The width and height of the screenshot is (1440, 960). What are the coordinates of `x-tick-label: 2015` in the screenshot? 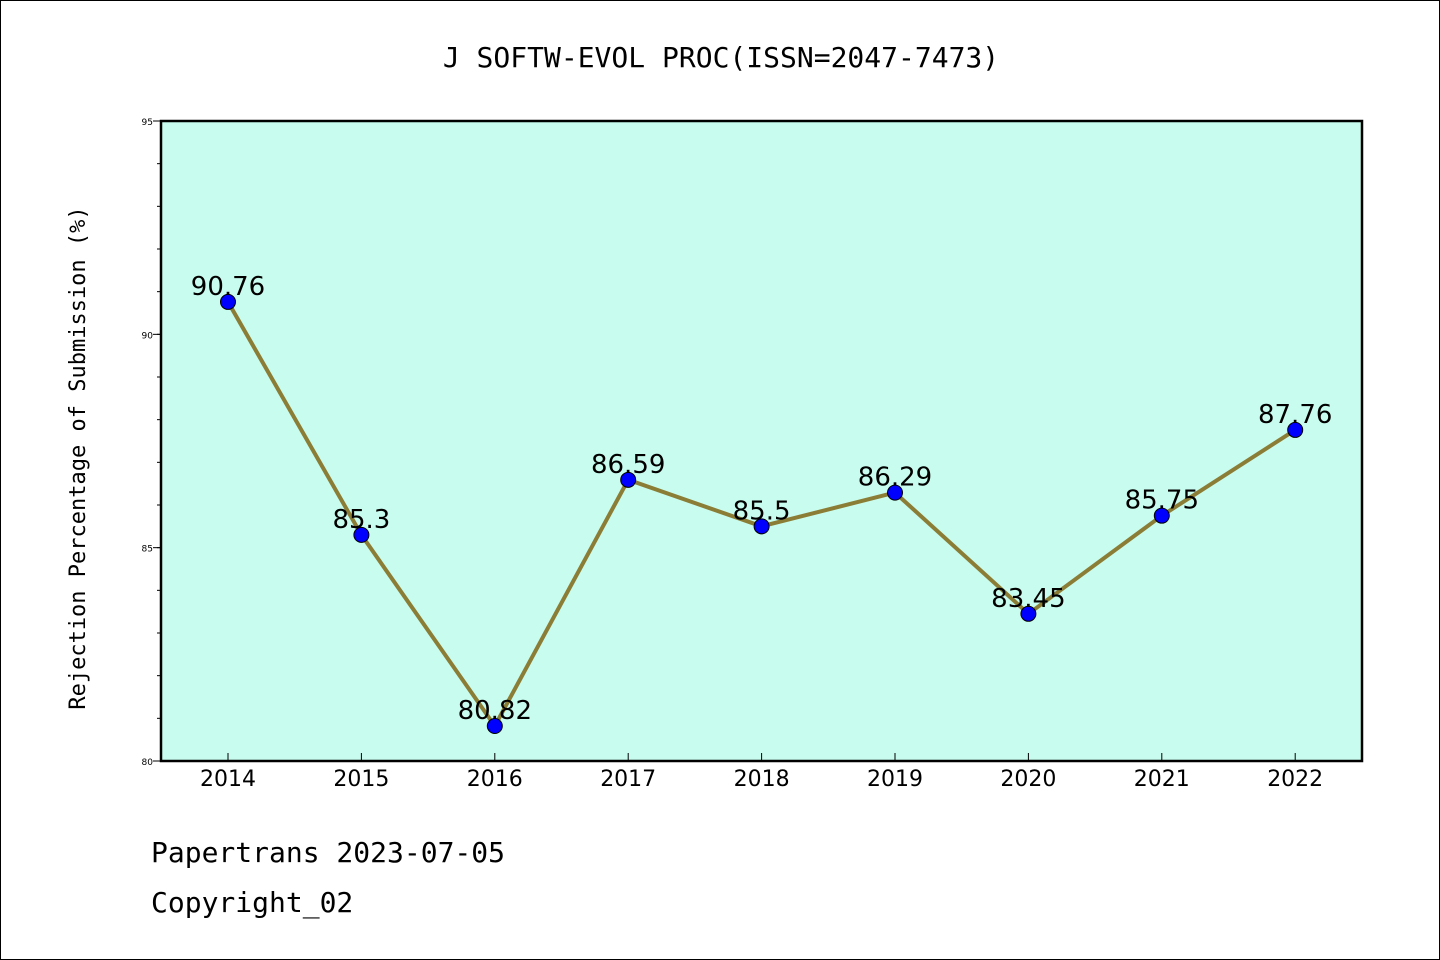 It's located at (361, 779).